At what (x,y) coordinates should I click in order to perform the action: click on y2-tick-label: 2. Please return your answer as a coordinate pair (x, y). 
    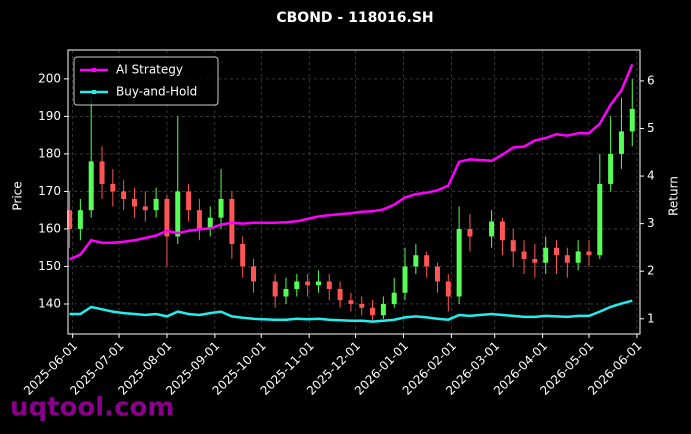
    Looking at the image, I should click on (651, 271).